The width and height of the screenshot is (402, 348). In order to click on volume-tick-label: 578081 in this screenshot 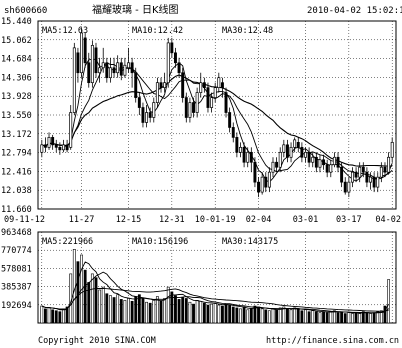, I will do `click(16, 269)`.